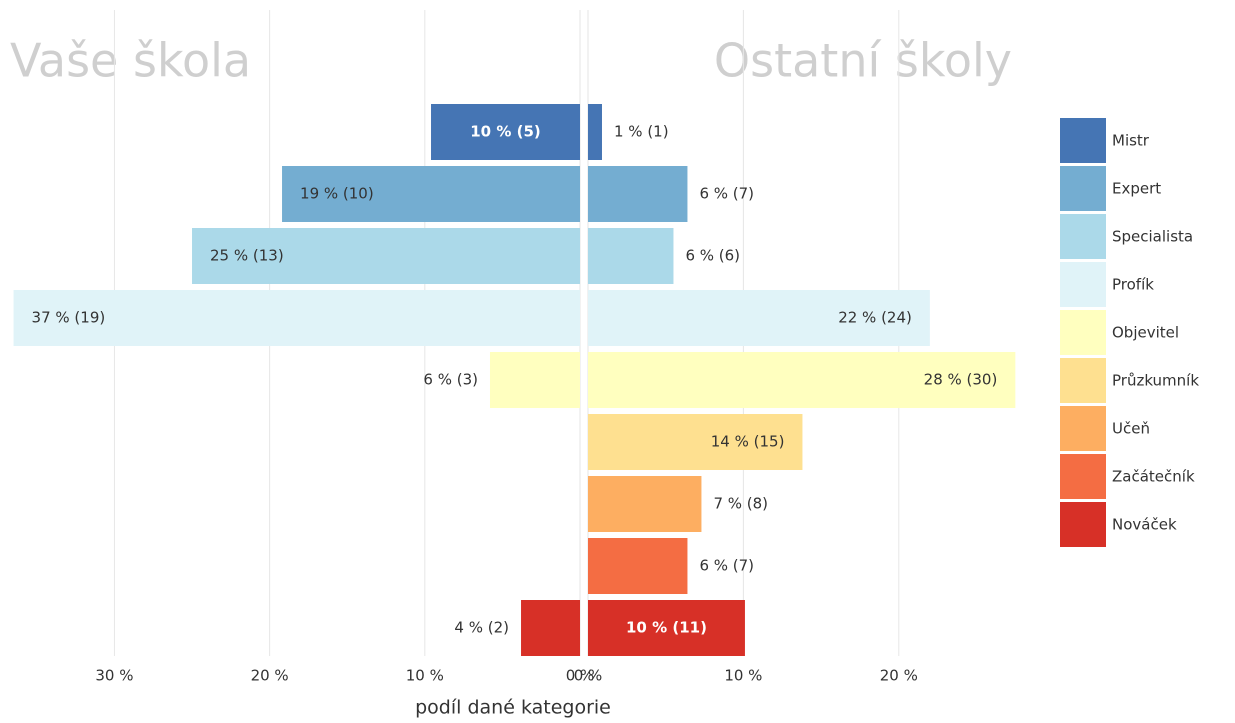 This screenshot has width=1235, height=723. I want to click on value-label: 14 % (15), so click(748, 442).